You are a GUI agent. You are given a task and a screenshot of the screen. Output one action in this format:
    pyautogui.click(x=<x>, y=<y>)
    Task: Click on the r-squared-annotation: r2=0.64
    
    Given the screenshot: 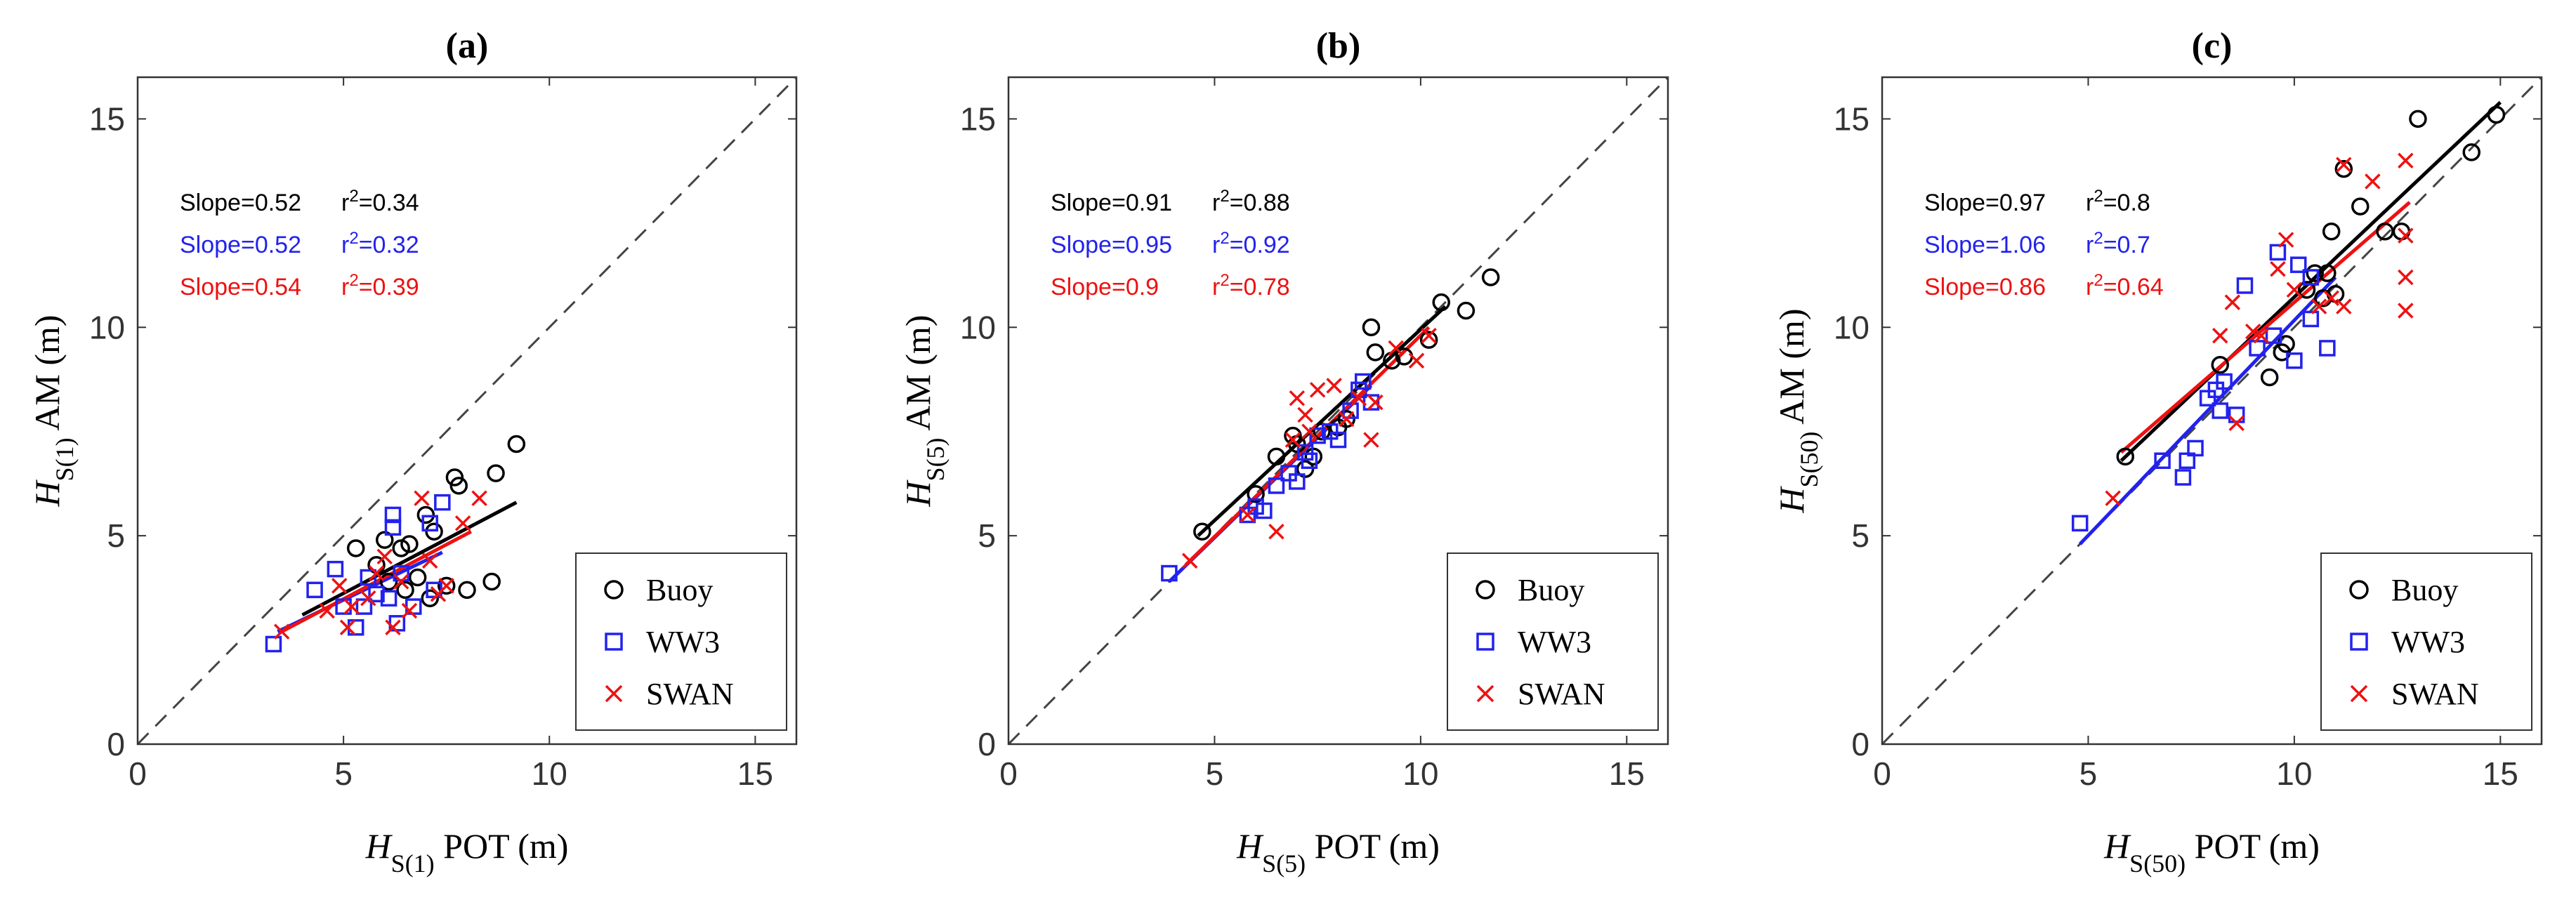 What is the action you would take?
    pyautogui.click(x=2125, y=286)
    